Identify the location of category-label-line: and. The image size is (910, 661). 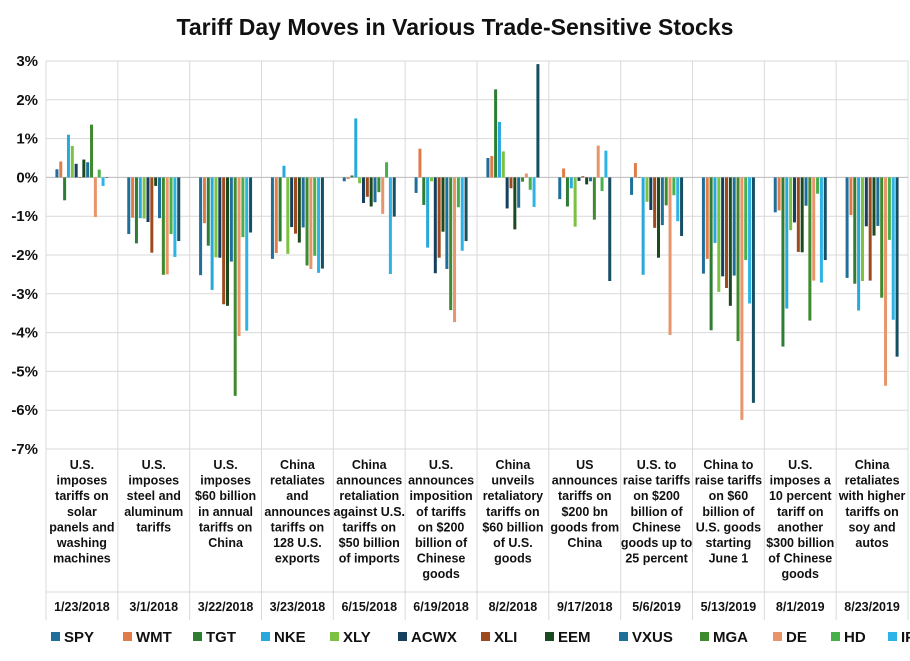
(297, 496).